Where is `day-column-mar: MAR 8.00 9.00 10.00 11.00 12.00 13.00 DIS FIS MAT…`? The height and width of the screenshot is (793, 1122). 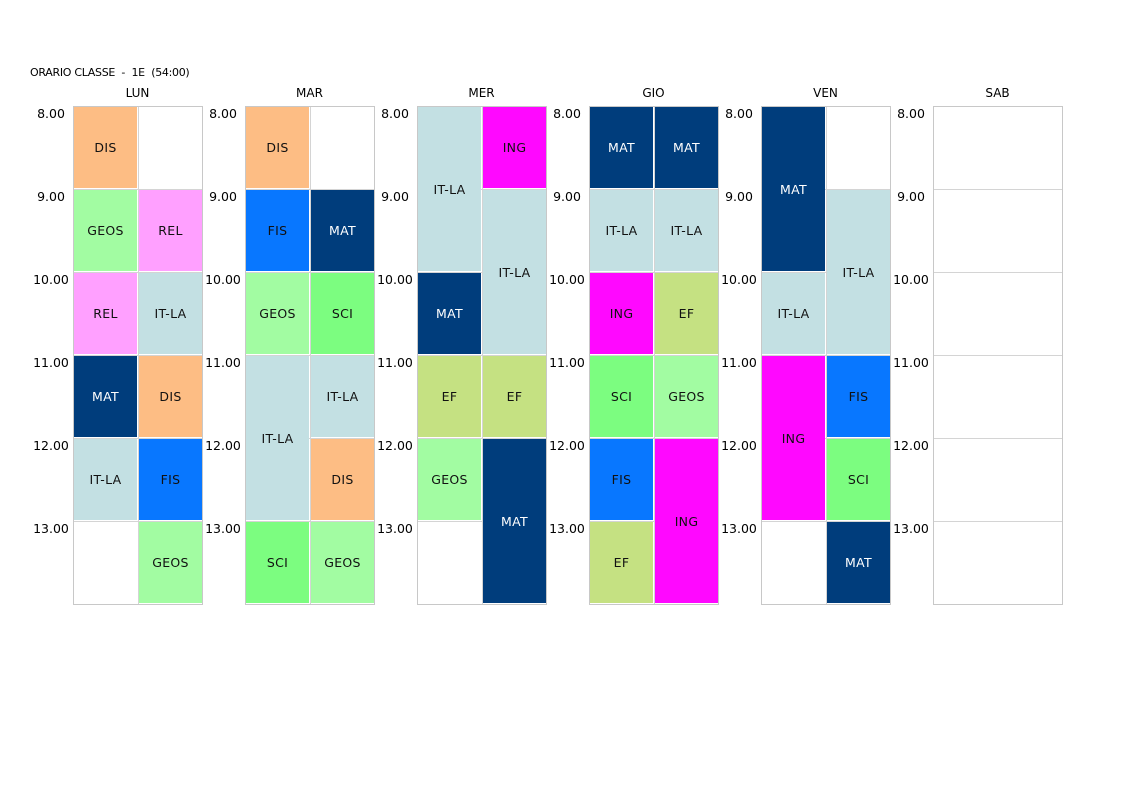 day-column-mar: MAR 8.00 9.00 10.00 11.00 12.00 13.00 DIS FIS MAT… is located at coordinates (288, 346).